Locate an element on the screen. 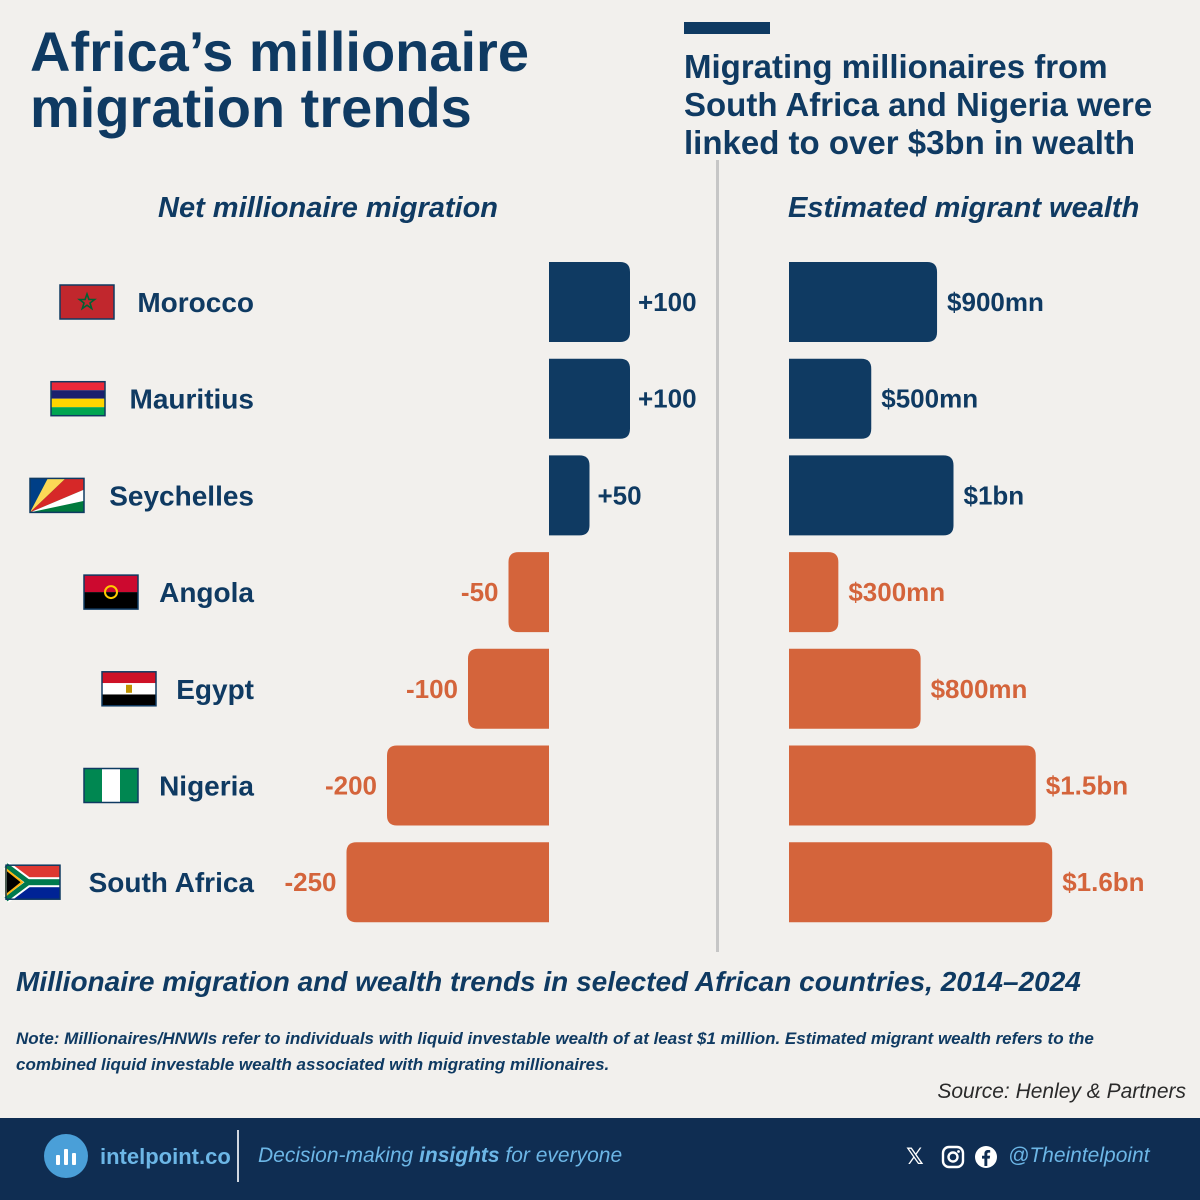 This screenshot has height=1200, width=1200. net-label-south-africa: -250 is located at coordinates (310, 882).